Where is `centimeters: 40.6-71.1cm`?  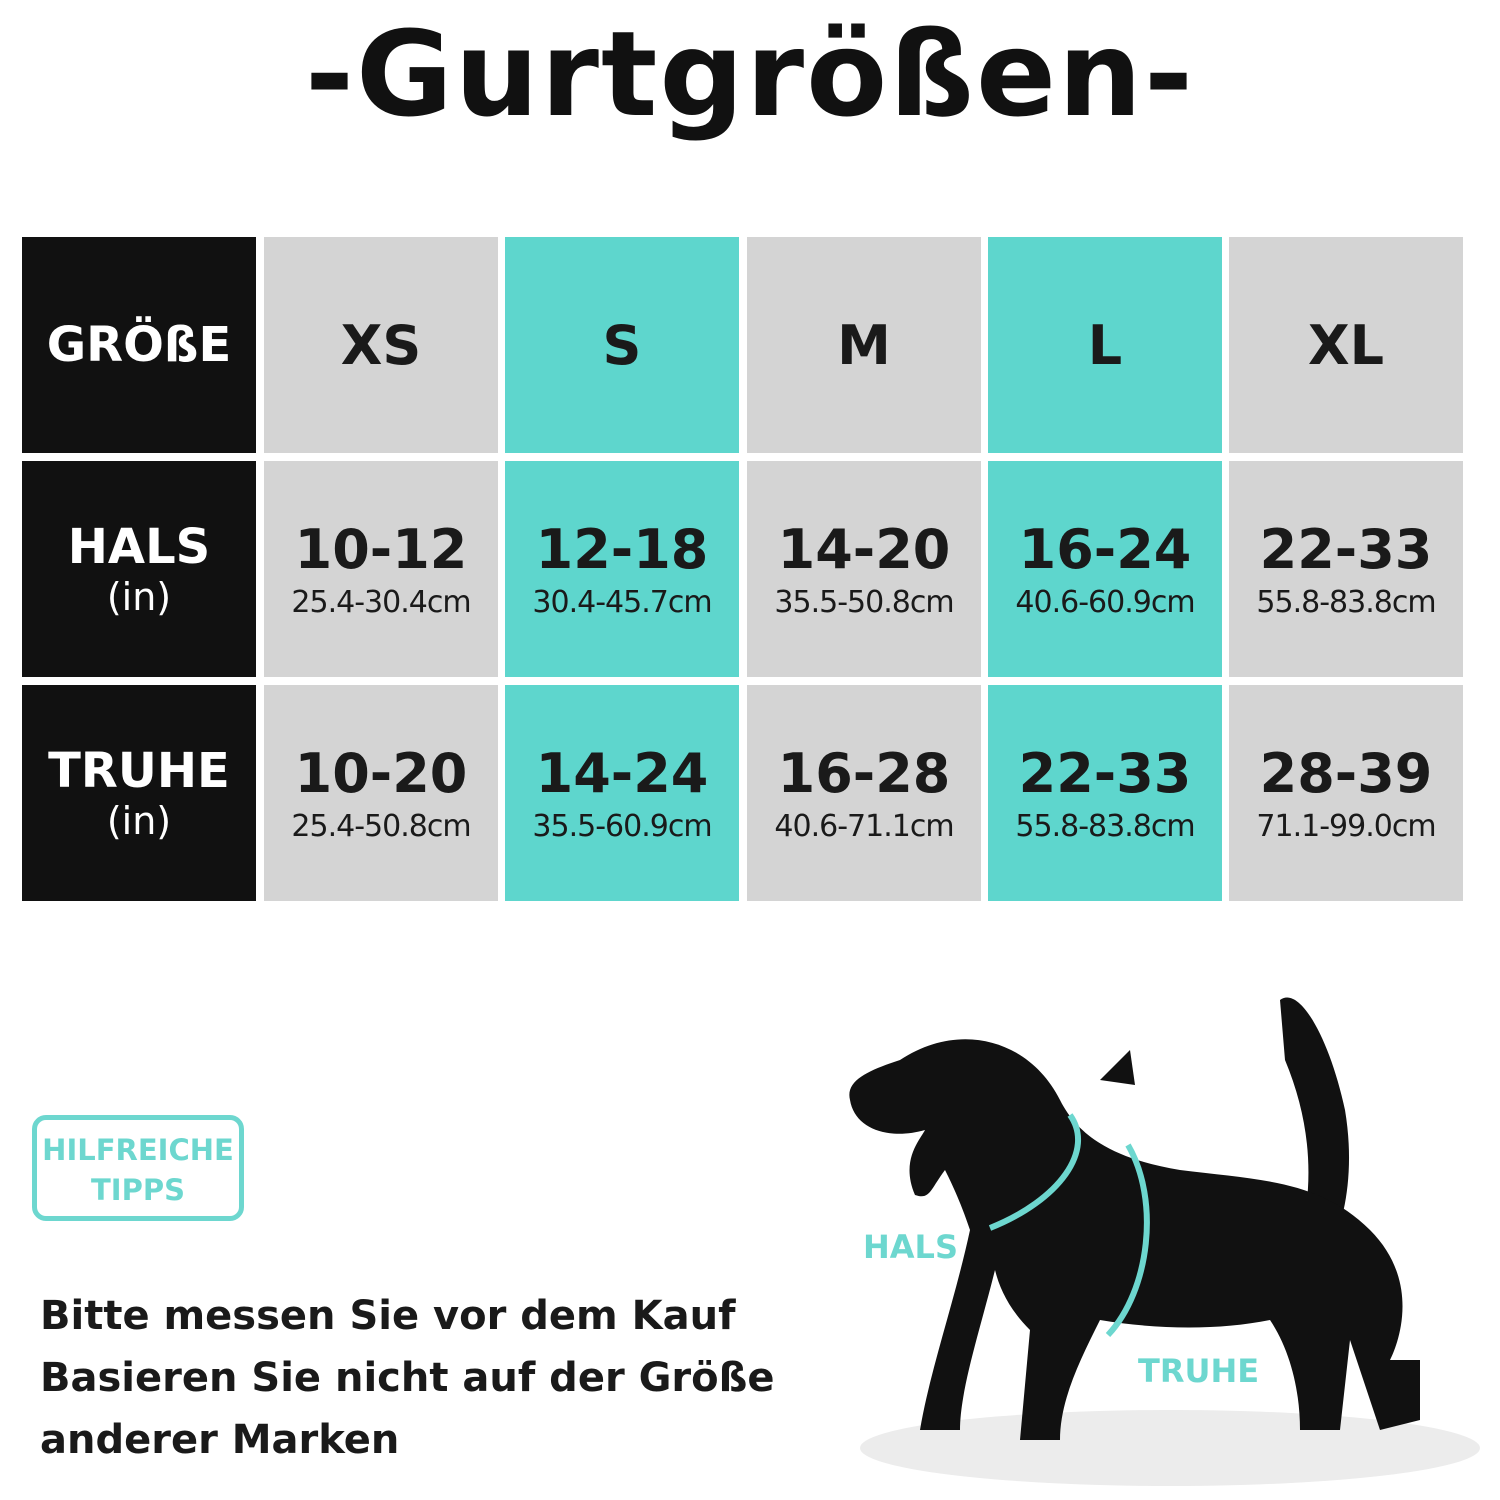
centimeters: 40.6-71.1cm is located at coordinates (864, 826).